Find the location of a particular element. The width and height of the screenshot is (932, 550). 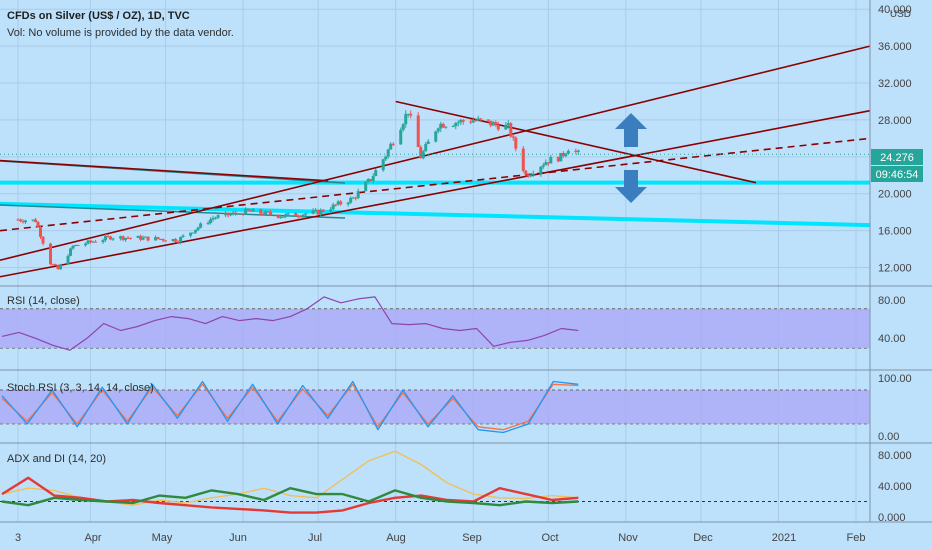

time-tick-label: Aug is located at coordinates (396, 538).